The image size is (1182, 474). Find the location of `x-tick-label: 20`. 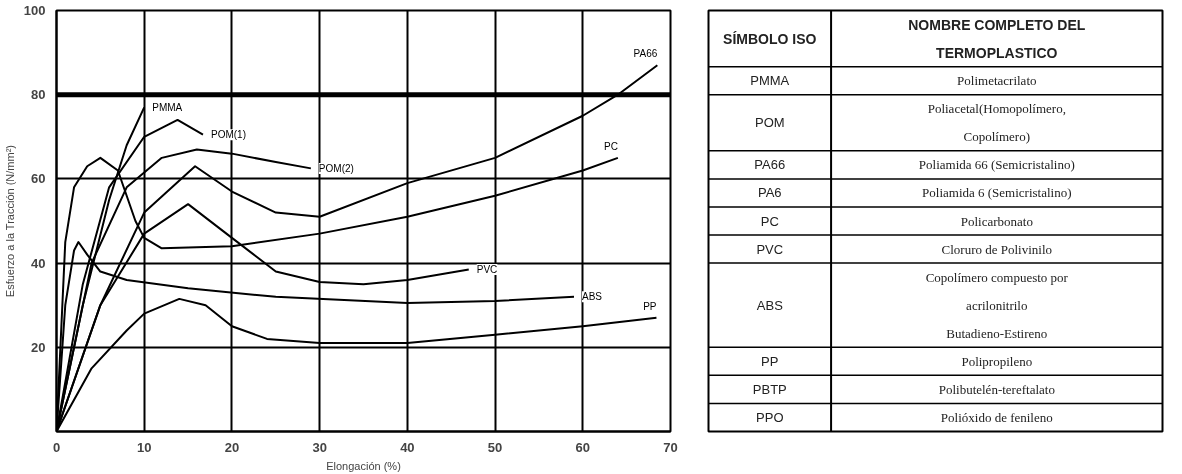

x-tick-label: 20 is located at coordinates (232, 447).